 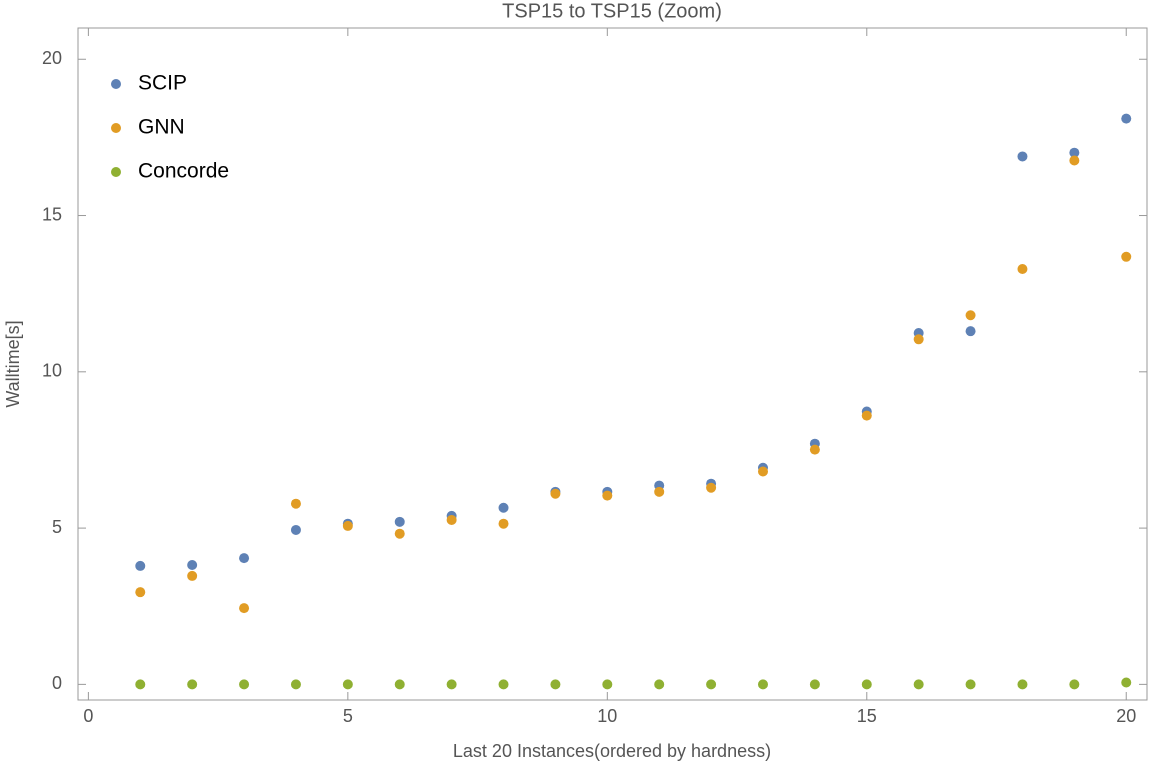 What do you see at coordinates (183, 171) in the screenshot?
I see `legend-label: Concorde` at bounding box center [183, 171].